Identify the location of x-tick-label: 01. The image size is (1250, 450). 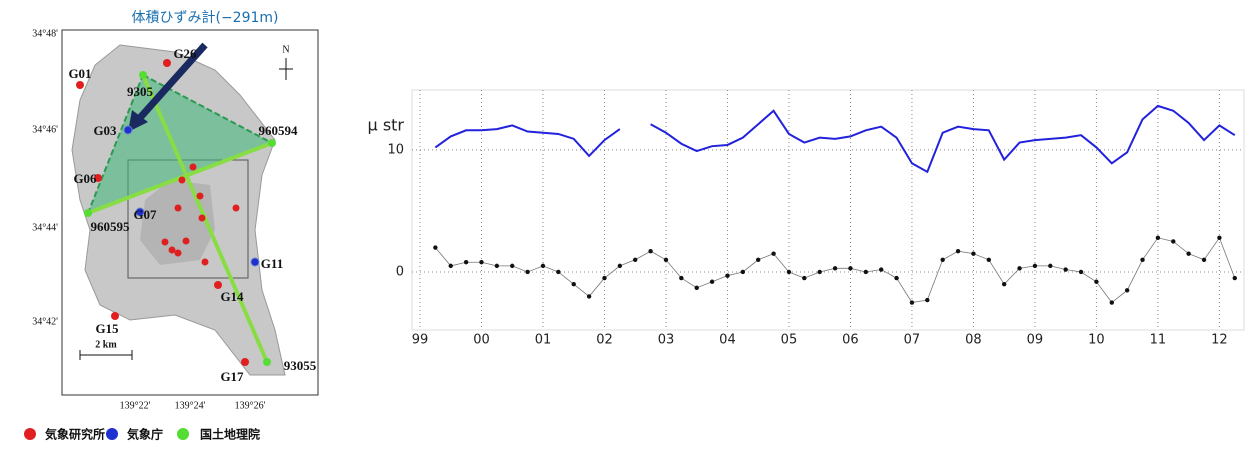
(543, 340).